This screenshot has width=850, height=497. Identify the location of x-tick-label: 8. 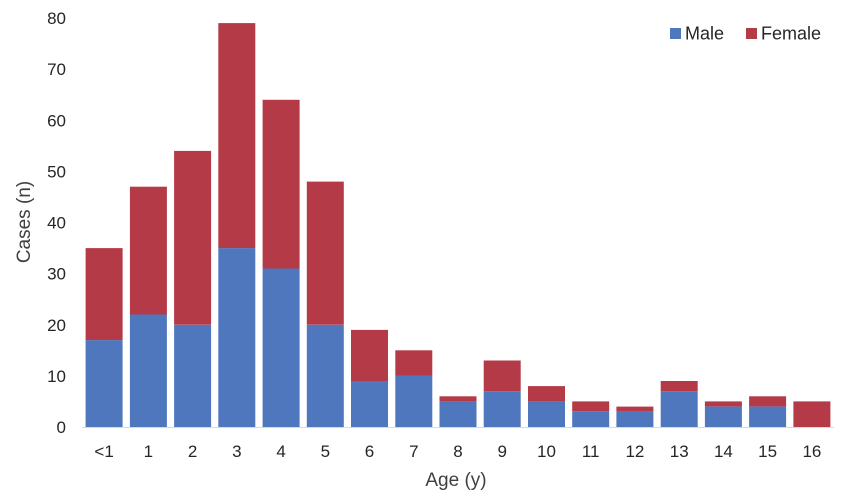
(457, 451).